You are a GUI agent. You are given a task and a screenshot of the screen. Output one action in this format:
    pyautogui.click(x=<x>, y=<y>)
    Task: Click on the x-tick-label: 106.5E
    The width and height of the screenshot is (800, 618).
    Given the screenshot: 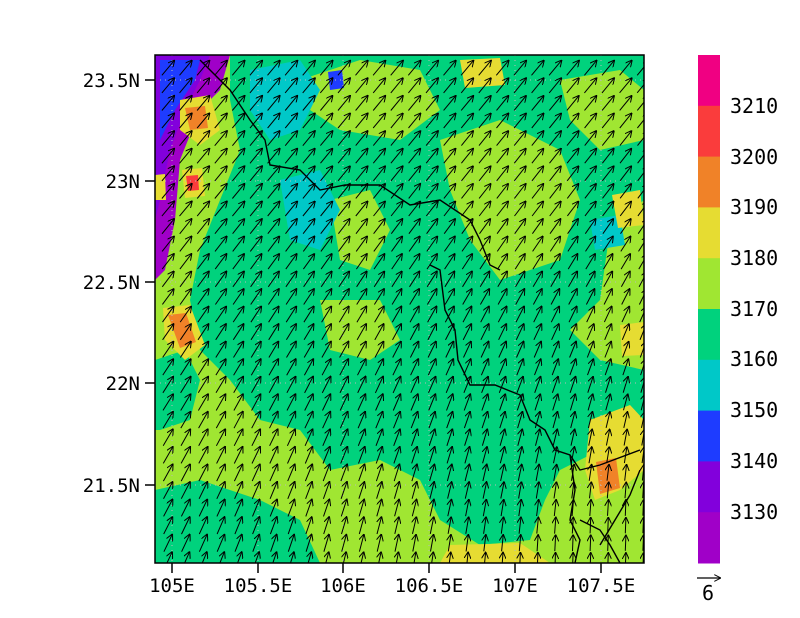 What is the action you would take?
    pyautogui.click(x=429, y=586)
    